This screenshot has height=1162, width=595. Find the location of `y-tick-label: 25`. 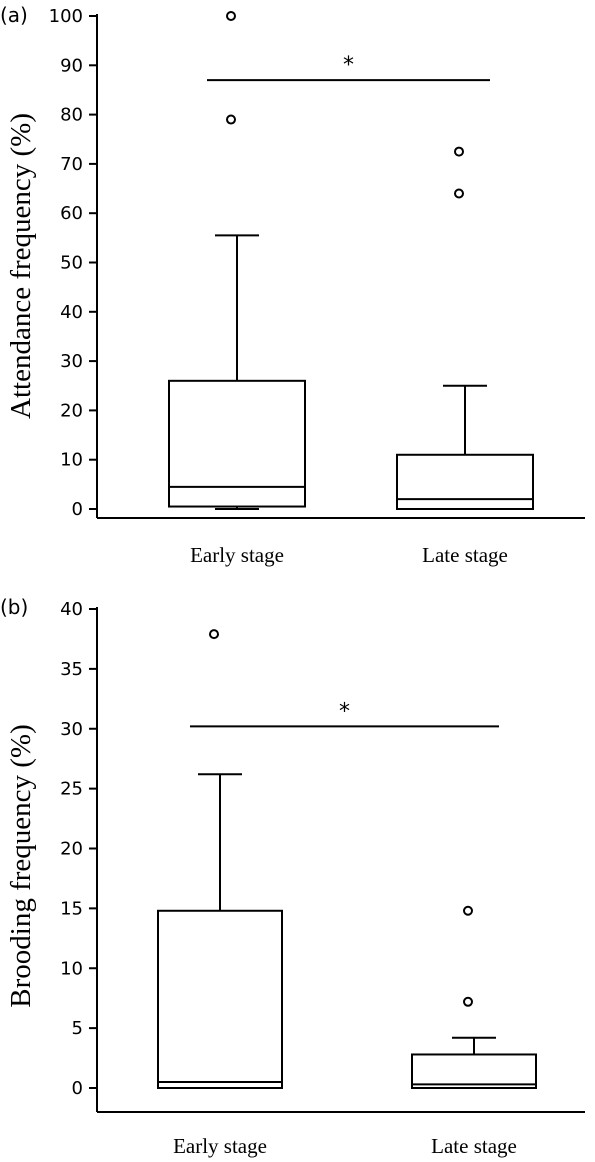

y-tick-label: 25 is located at coordinates (71, 789).